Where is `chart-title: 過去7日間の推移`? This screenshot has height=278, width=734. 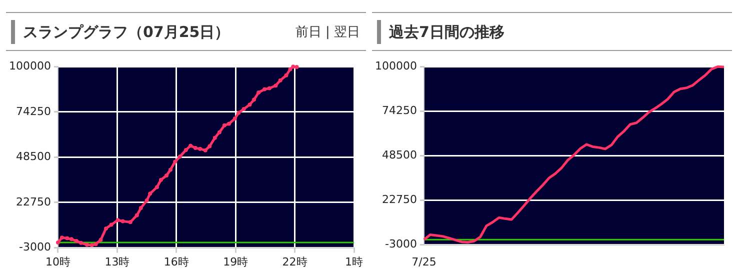
chart-title: 過去7日間の推移 is located at coordinates (440, 32).